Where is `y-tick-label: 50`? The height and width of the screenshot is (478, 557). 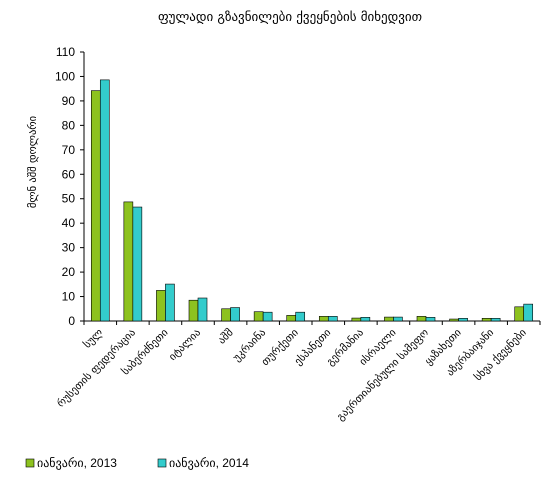
y-tick-label: 50 is located at coordinates (69, 199).